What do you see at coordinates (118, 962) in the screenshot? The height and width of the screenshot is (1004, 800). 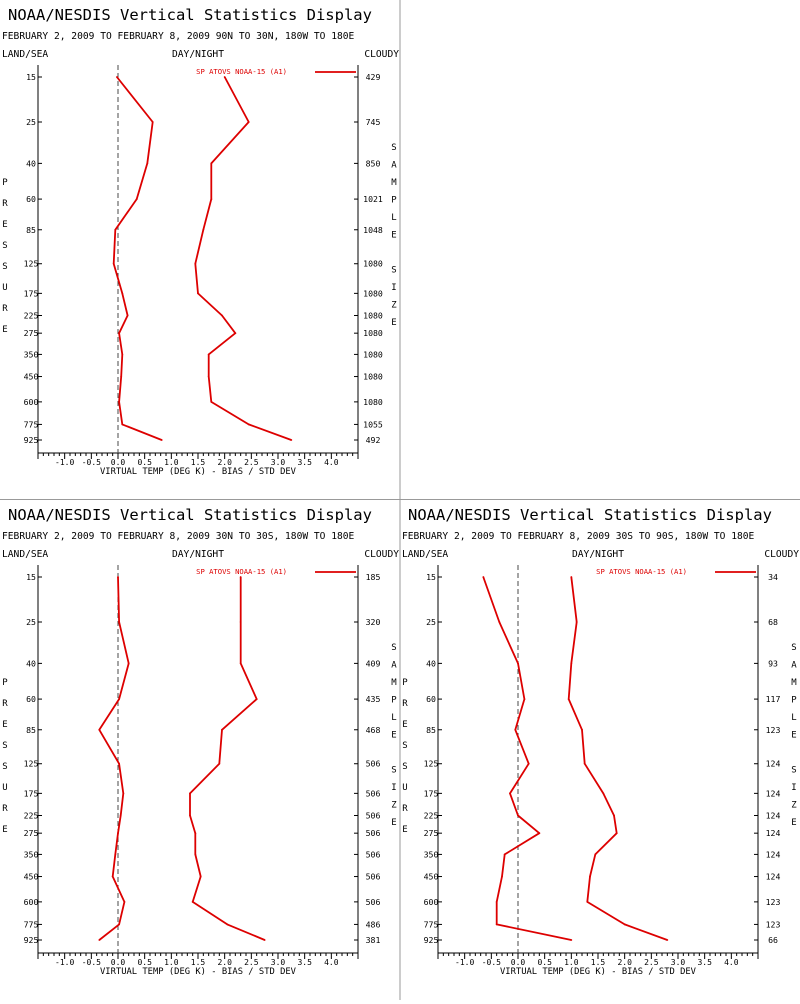 I see `x-tick-label: 0.0` at bounding box center [118, 962].